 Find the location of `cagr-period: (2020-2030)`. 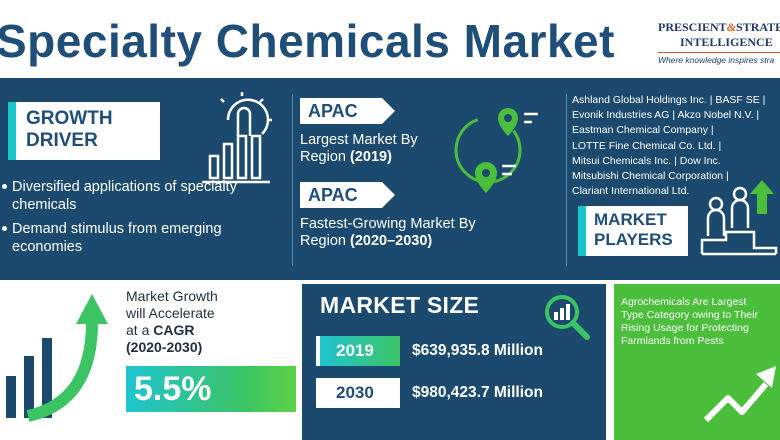

cagr-period: (2020-2030) is located at coordinates (164, 347).